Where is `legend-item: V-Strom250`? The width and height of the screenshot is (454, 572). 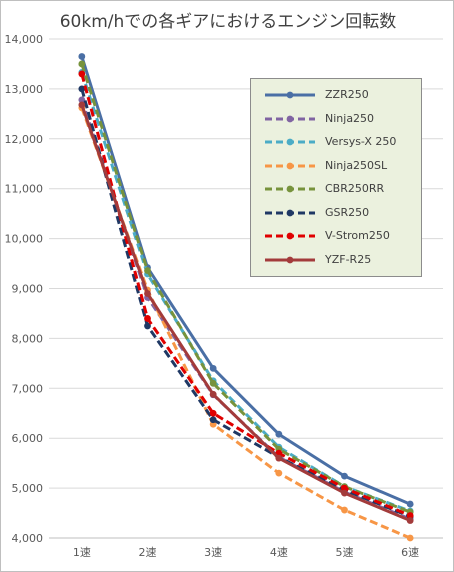 legend-item: V-Strom250 is located at coordinates (340, 236).